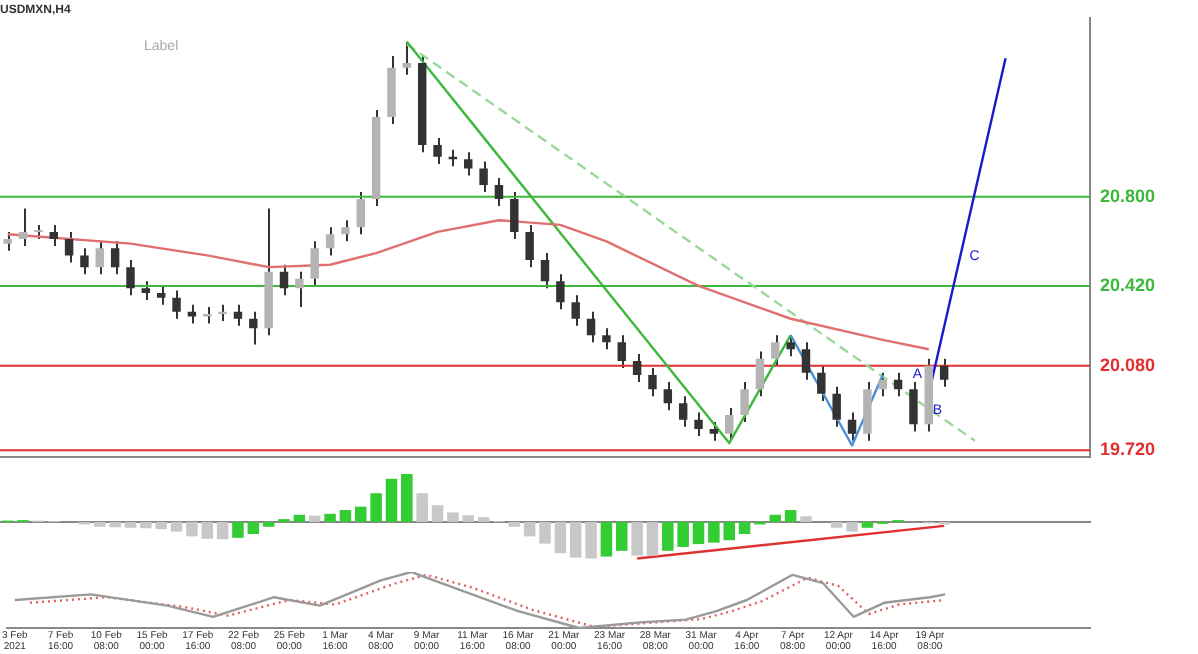  Describe the element at coordinates (1128, 195) in the screenshot. I see `y-tick-label: 20.800` at that location.